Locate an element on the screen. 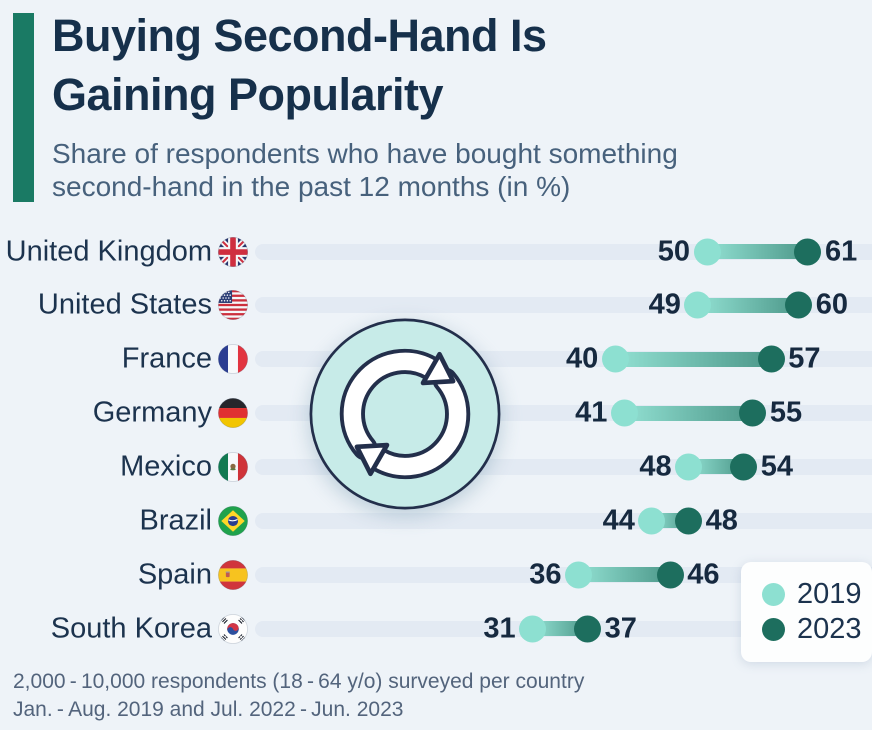 This screenshot has width=872, height=730. subtitle-line-2: second-hand in the past 12 months (in %) is located at coordinates (311, 186).